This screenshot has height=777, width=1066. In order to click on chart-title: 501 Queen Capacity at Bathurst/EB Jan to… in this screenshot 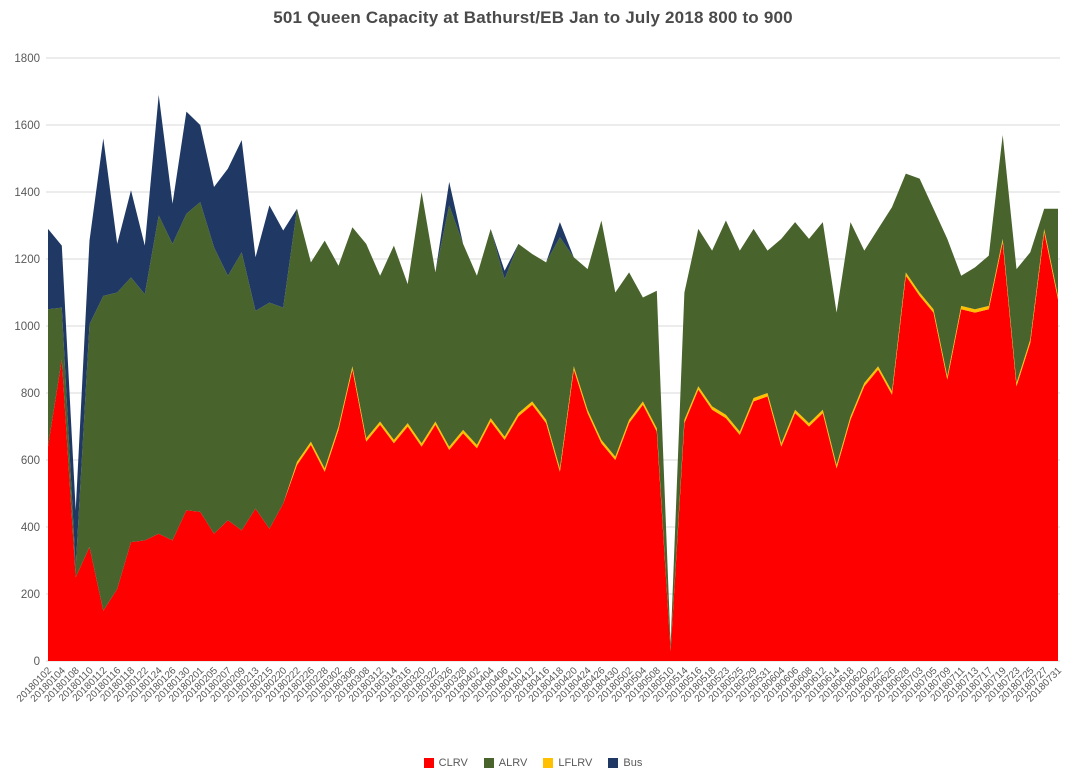, I will do `click(533, 17)`.